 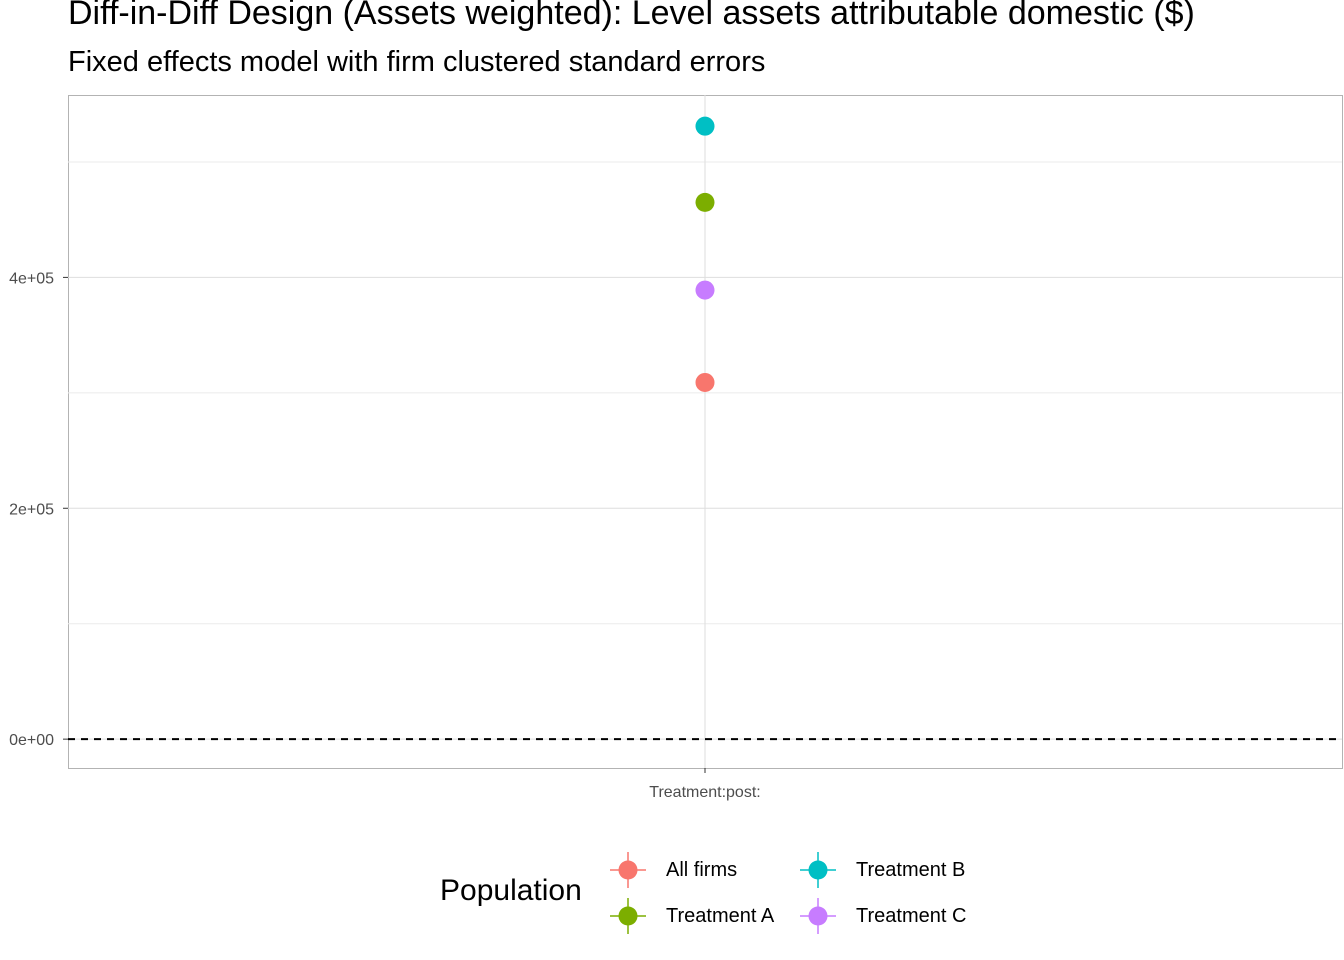 I want to click on legend-item-treatment-b: Treatment B, so click(x=881, y=870).